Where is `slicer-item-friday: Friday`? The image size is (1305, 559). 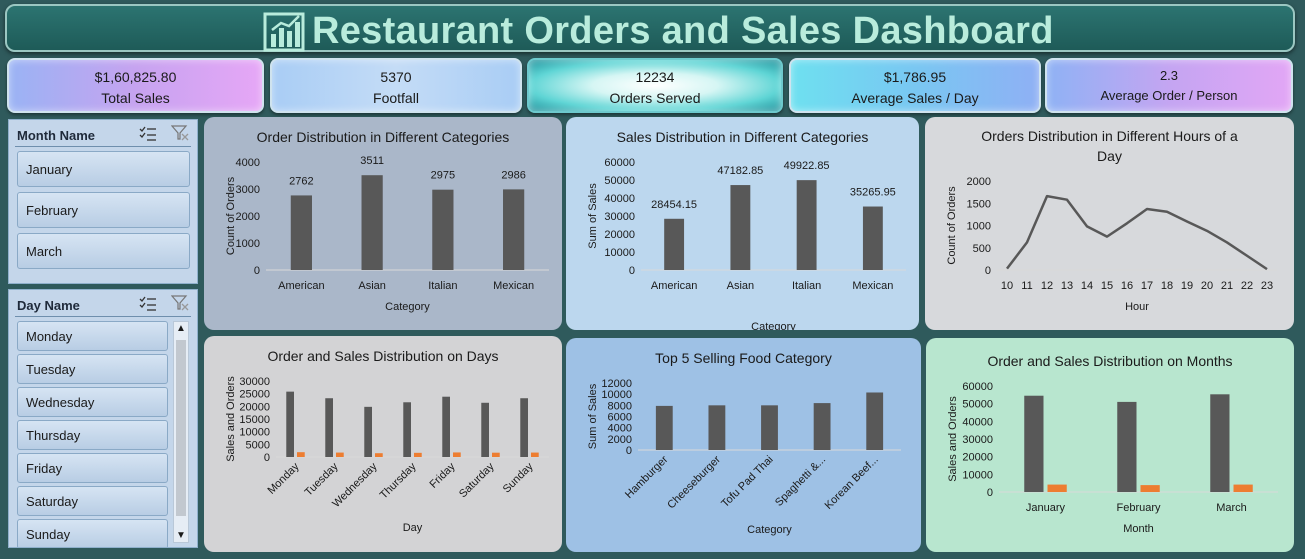 slicer-item-friday: Friday is located at coordinates (92, 468).